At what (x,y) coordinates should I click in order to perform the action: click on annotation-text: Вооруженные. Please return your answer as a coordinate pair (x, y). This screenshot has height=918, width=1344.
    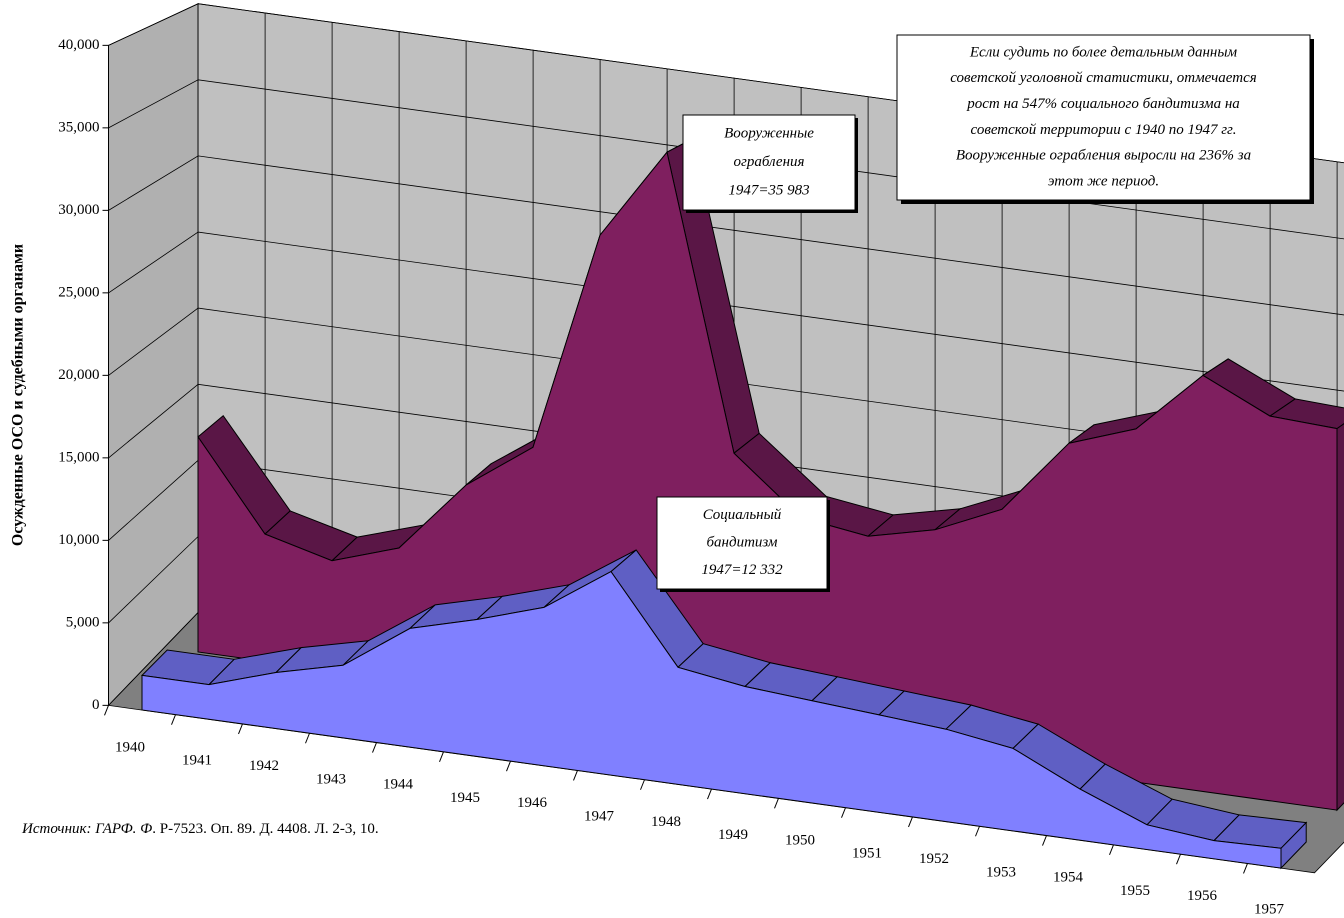
    Looking at the image, I should click on (769, 134).